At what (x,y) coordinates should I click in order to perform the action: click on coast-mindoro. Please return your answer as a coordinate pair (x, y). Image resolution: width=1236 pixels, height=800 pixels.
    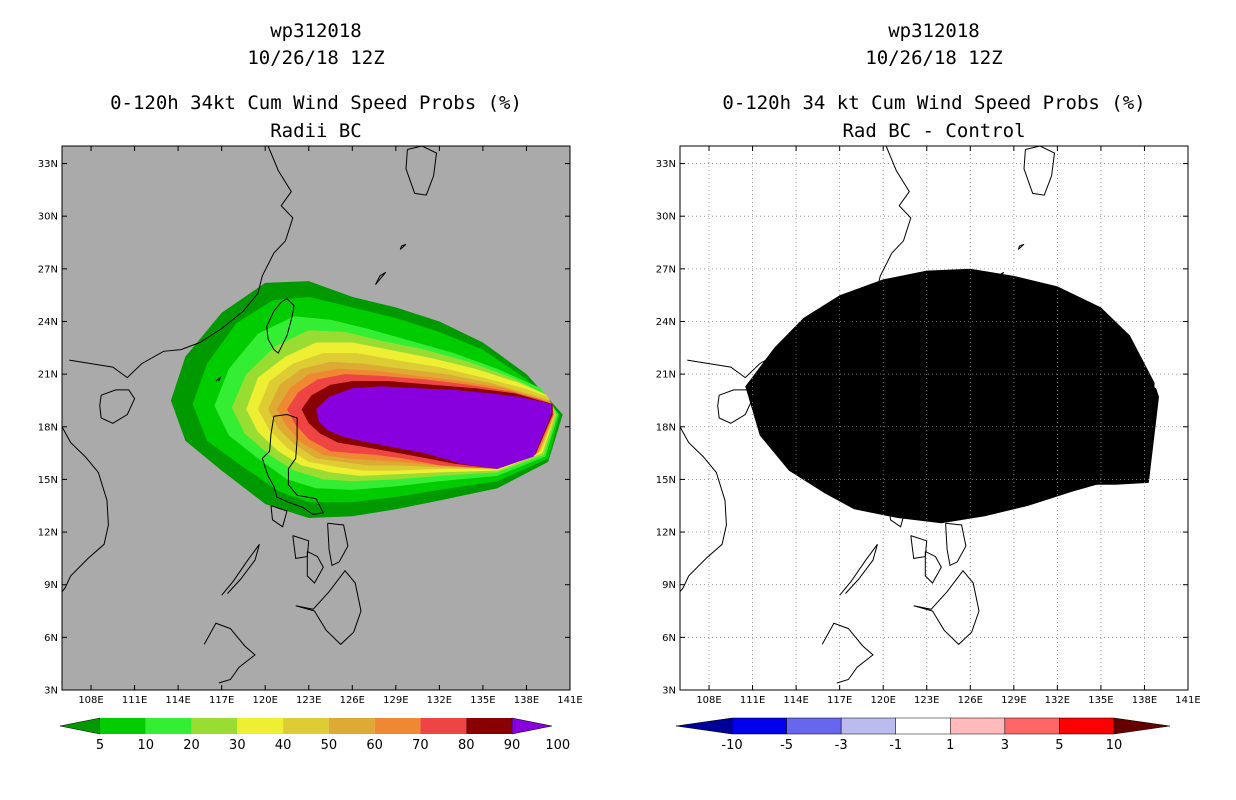
    Looking at the image, I should click on (897, 516).